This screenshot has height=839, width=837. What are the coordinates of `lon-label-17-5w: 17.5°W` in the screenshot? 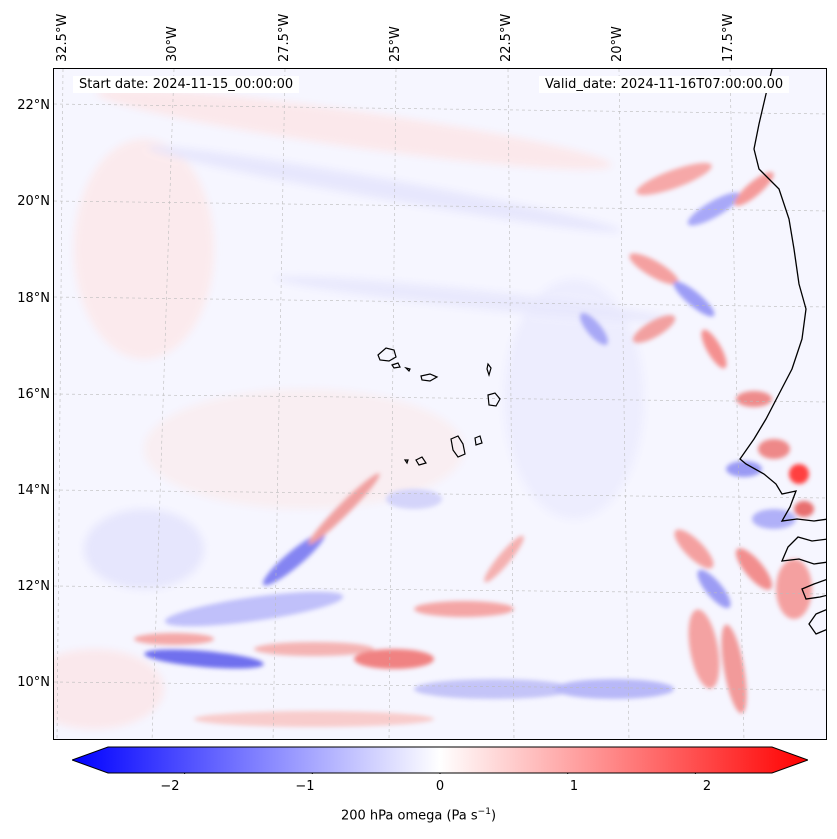 It's located at (728, 37).